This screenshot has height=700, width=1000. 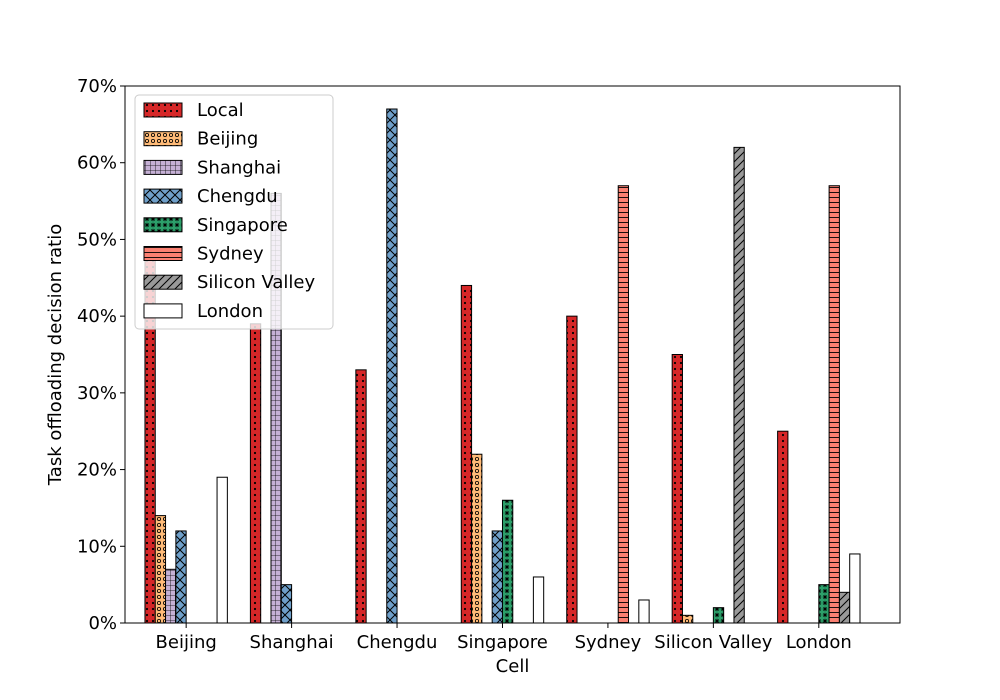 I want to click on bar-silicon-valley-local-hatch, so click(x=677, y=488).